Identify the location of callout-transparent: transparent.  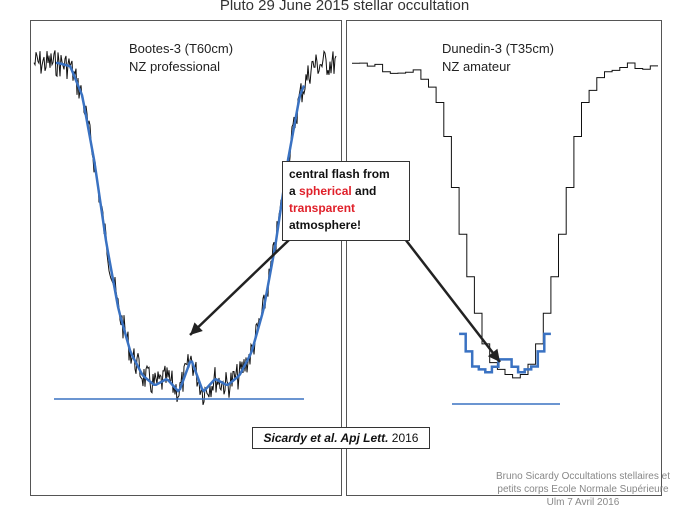
(322, 208).